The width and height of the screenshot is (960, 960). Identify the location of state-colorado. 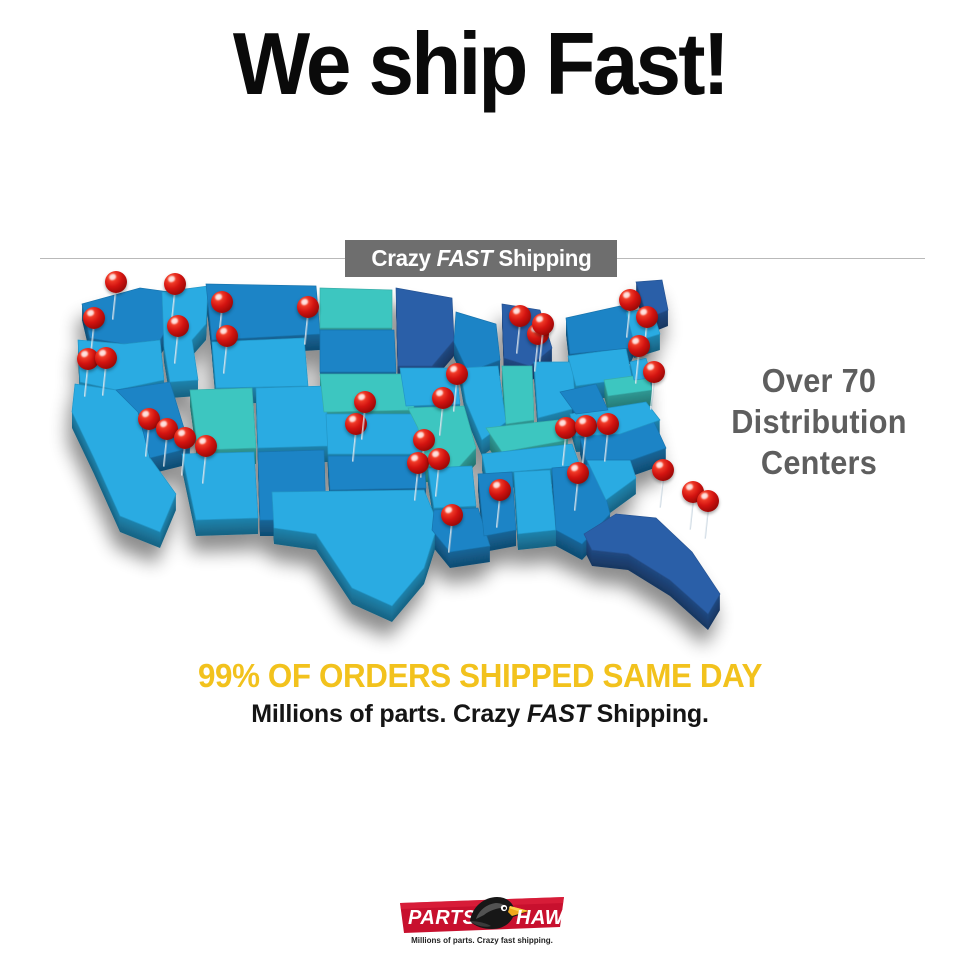
(292, 417).